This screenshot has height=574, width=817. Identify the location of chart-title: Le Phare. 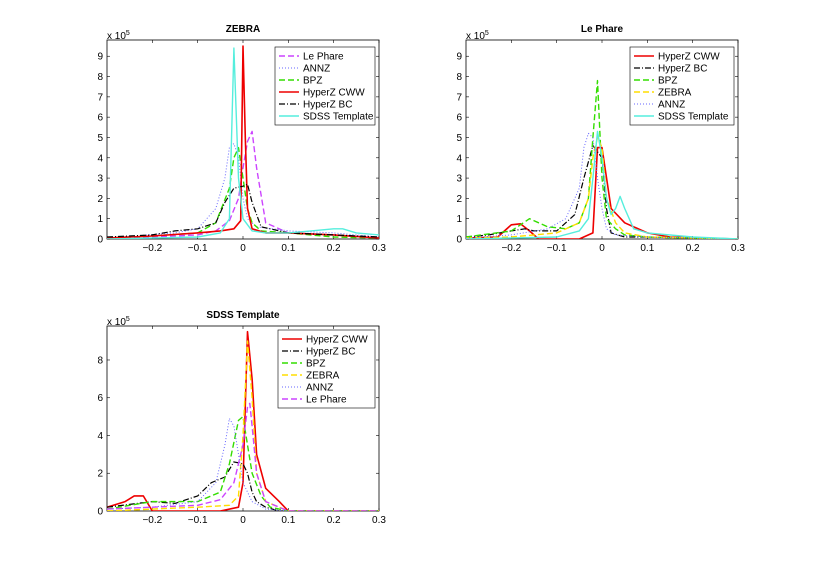
(602, 29).